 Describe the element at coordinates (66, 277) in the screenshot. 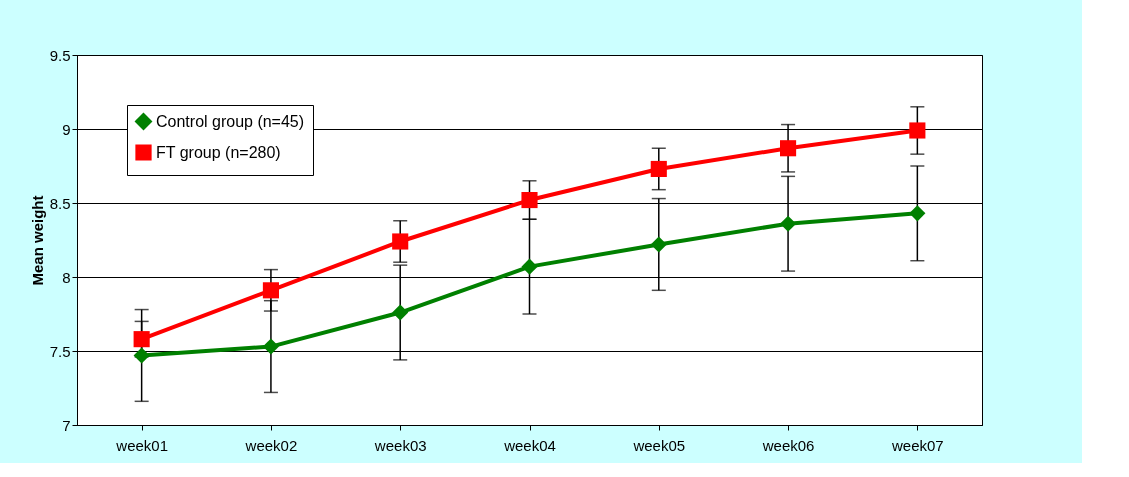

I see `y-tick-label: 8` at that location.